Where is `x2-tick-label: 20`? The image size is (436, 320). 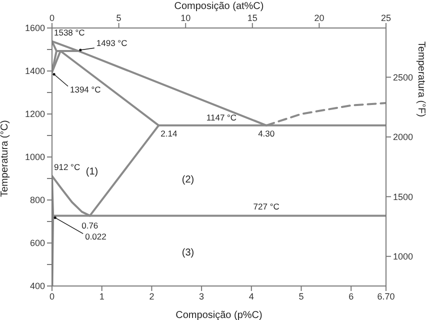 x2-tick-label: 20 is located at coordinates (319, 18).